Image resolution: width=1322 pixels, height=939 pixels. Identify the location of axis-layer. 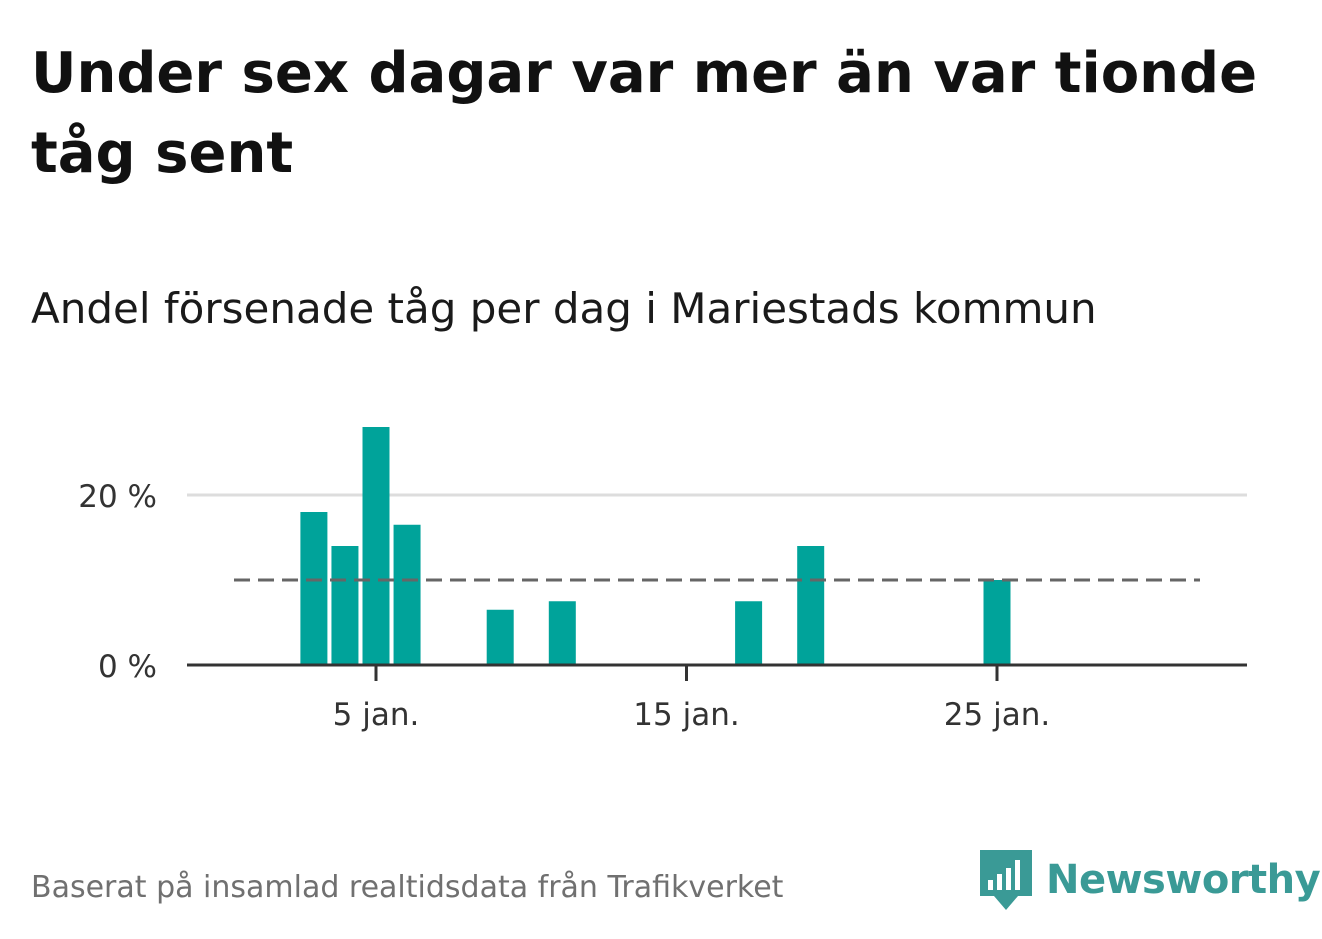
(717, 672).